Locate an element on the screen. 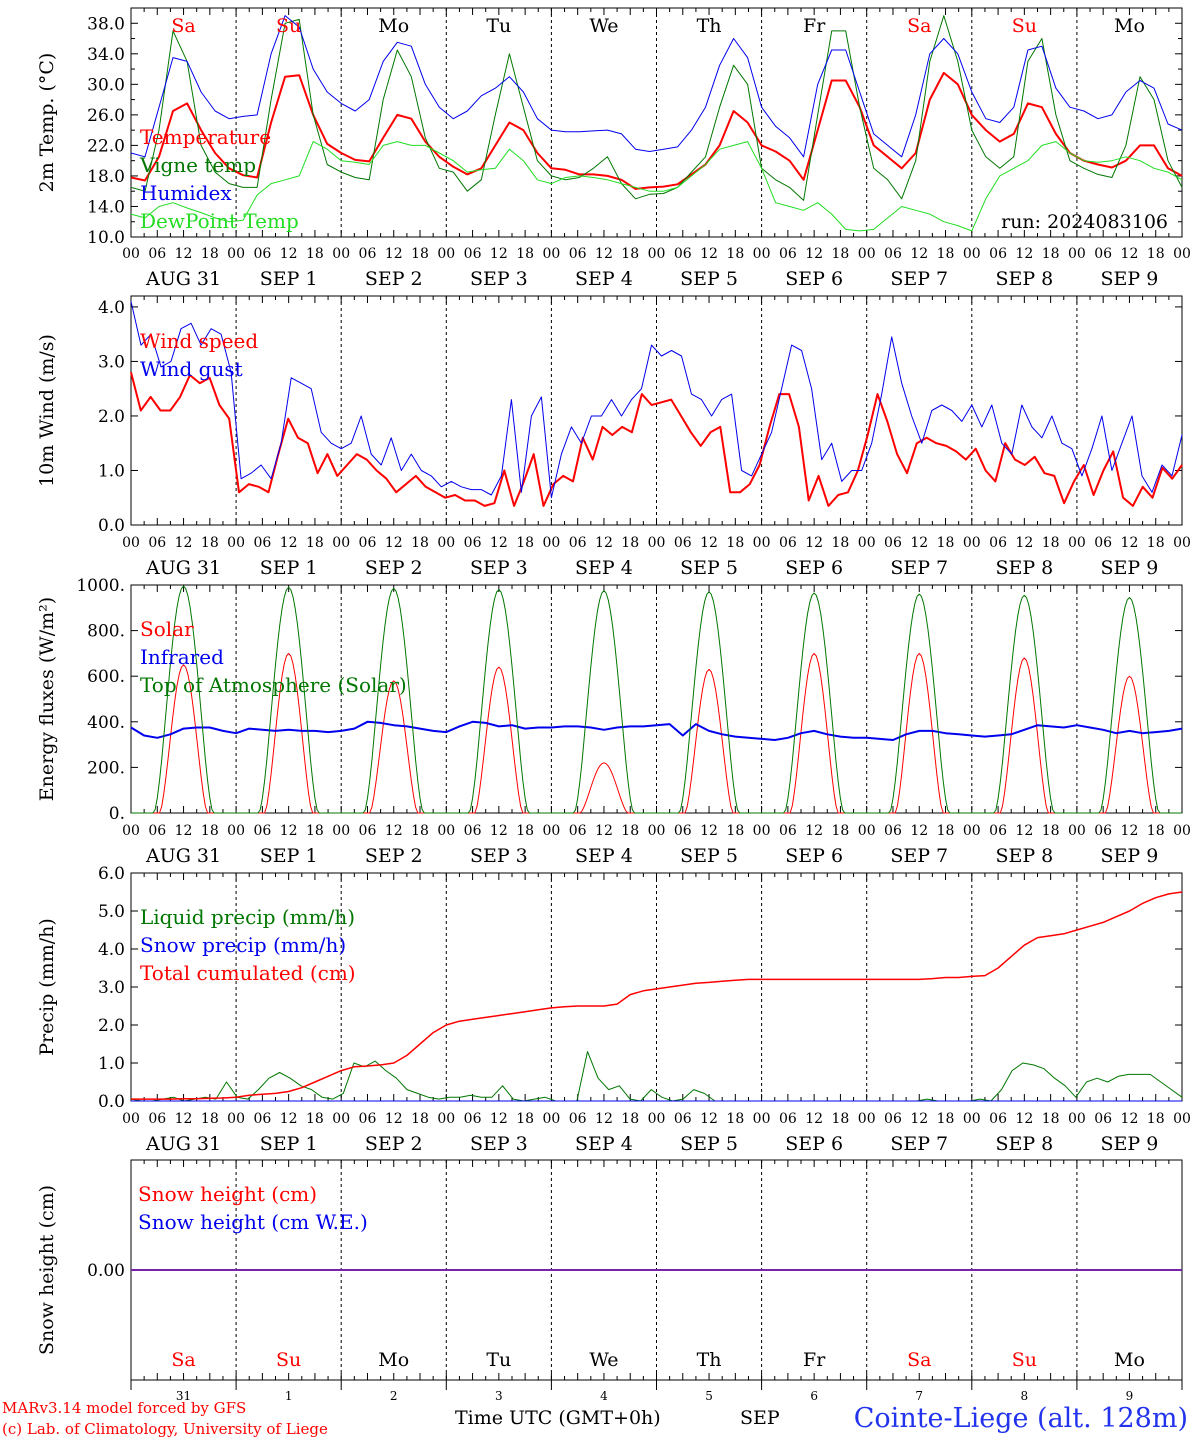  y-axis-label: Precip (mm/h) is located at coordinates (47, 987).